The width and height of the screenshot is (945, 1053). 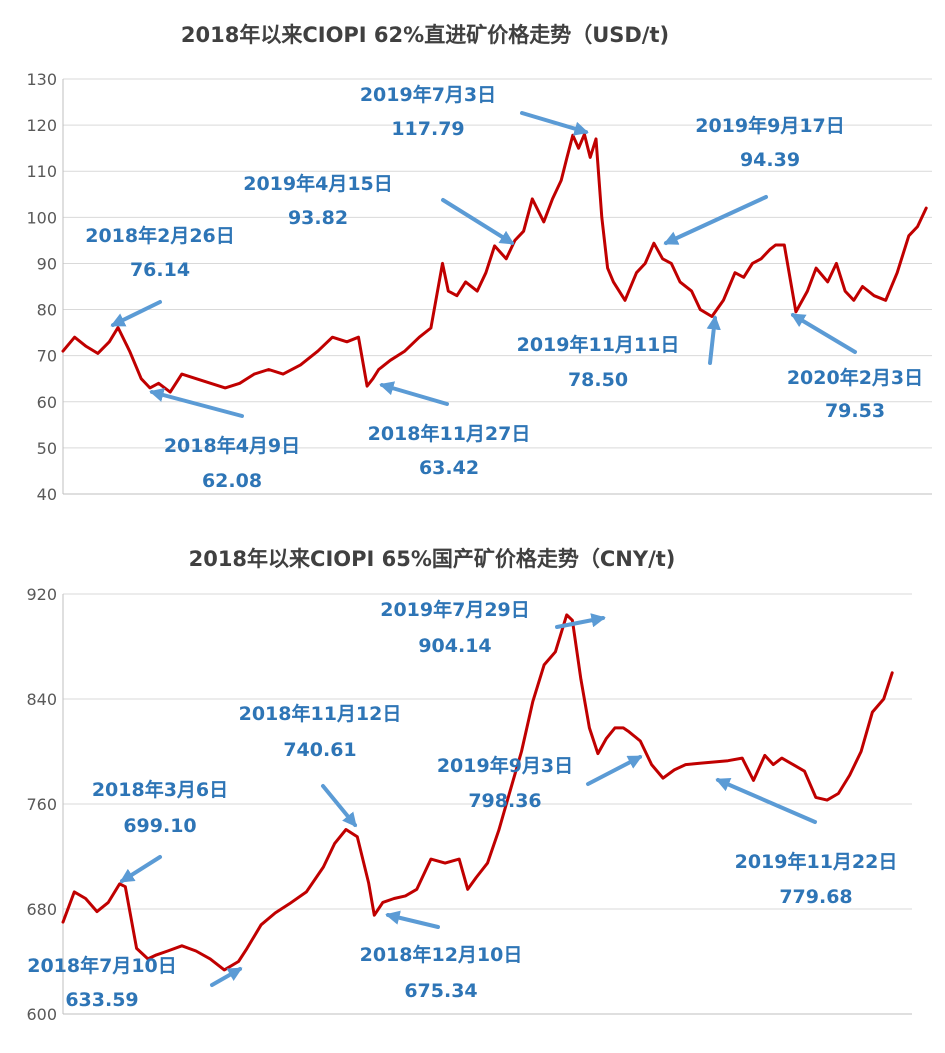 I want to click on chart-title: 2018年以来CIOPI 65%国产矿价格走势（CNY/t), so click(x=432, y=559).